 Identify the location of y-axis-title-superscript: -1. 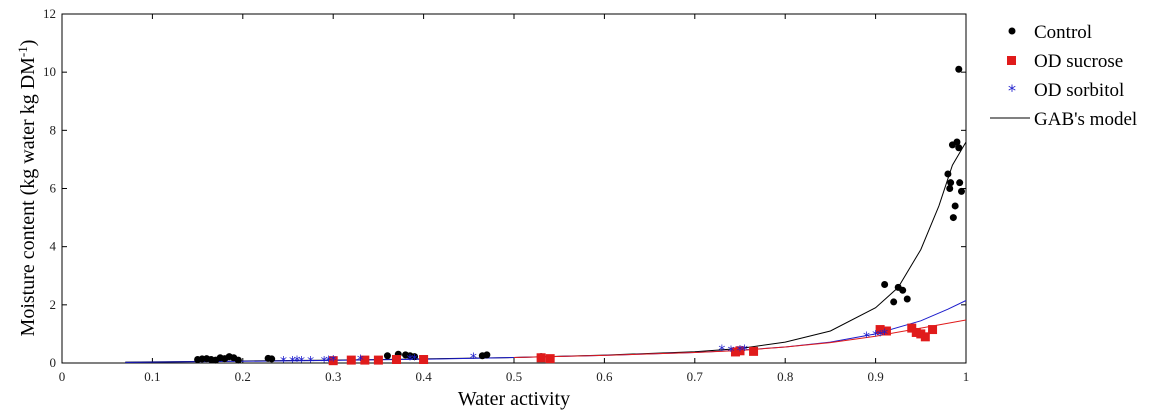
(22, 51).